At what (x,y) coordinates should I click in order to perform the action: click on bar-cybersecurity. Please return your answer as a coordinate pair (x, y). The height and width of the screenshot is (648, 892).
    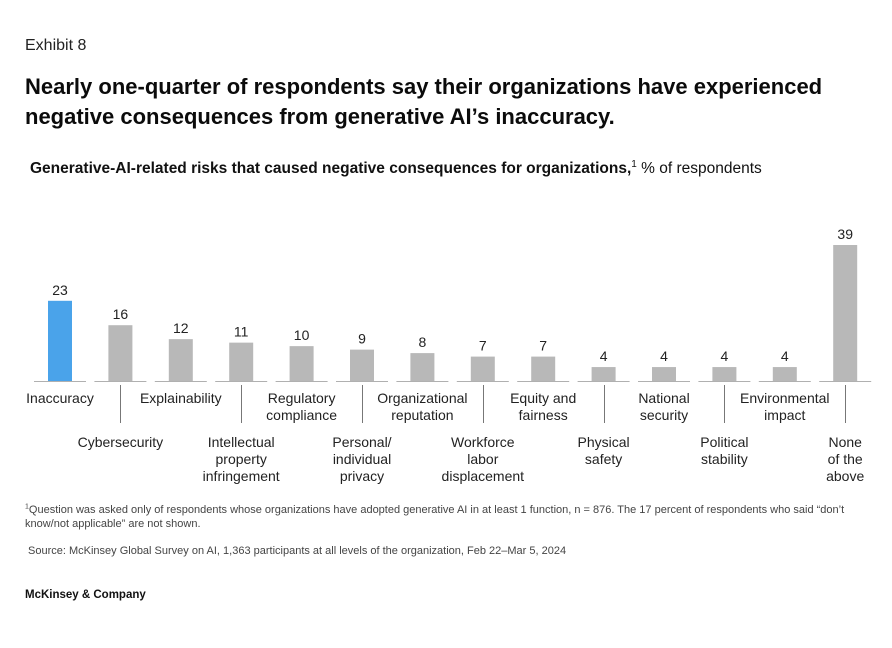
    Looking at the image, I should click on (120, 353).